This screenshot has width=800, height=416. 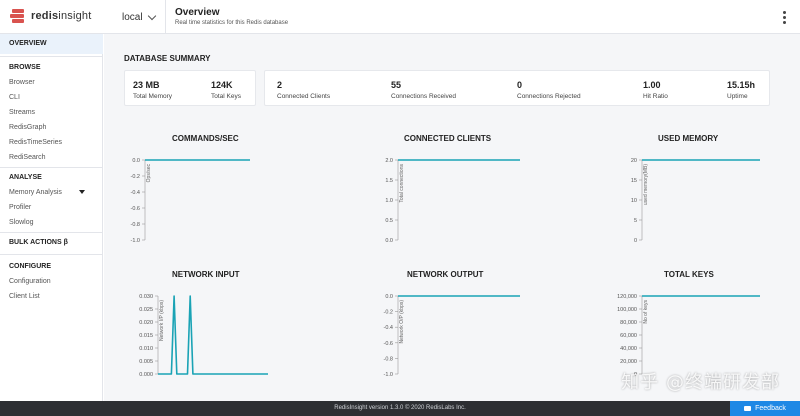 What do you see at coordinates (628, 362) in the screenshot?
I see `y-tick-label: 20,000` at bounding box center [628, 362].